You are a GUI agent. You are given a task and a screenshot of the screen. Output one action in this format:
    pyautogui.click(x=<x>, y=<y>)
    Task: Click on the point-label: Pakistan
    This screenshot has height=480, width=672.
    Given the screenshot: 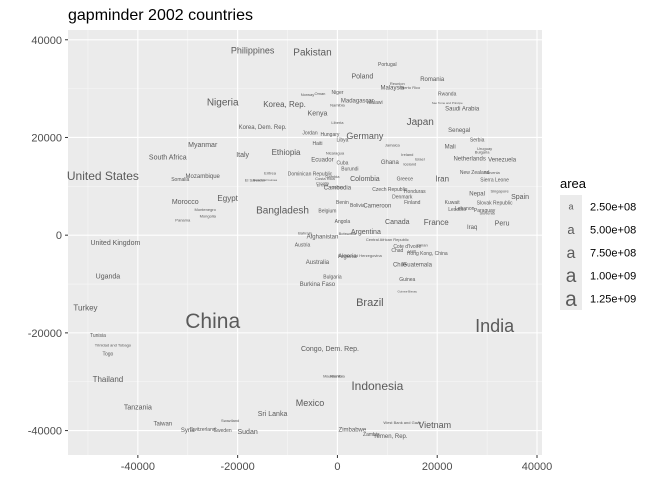 What is the action you would take?
    pyautogui.click(x=312, y=52)
    